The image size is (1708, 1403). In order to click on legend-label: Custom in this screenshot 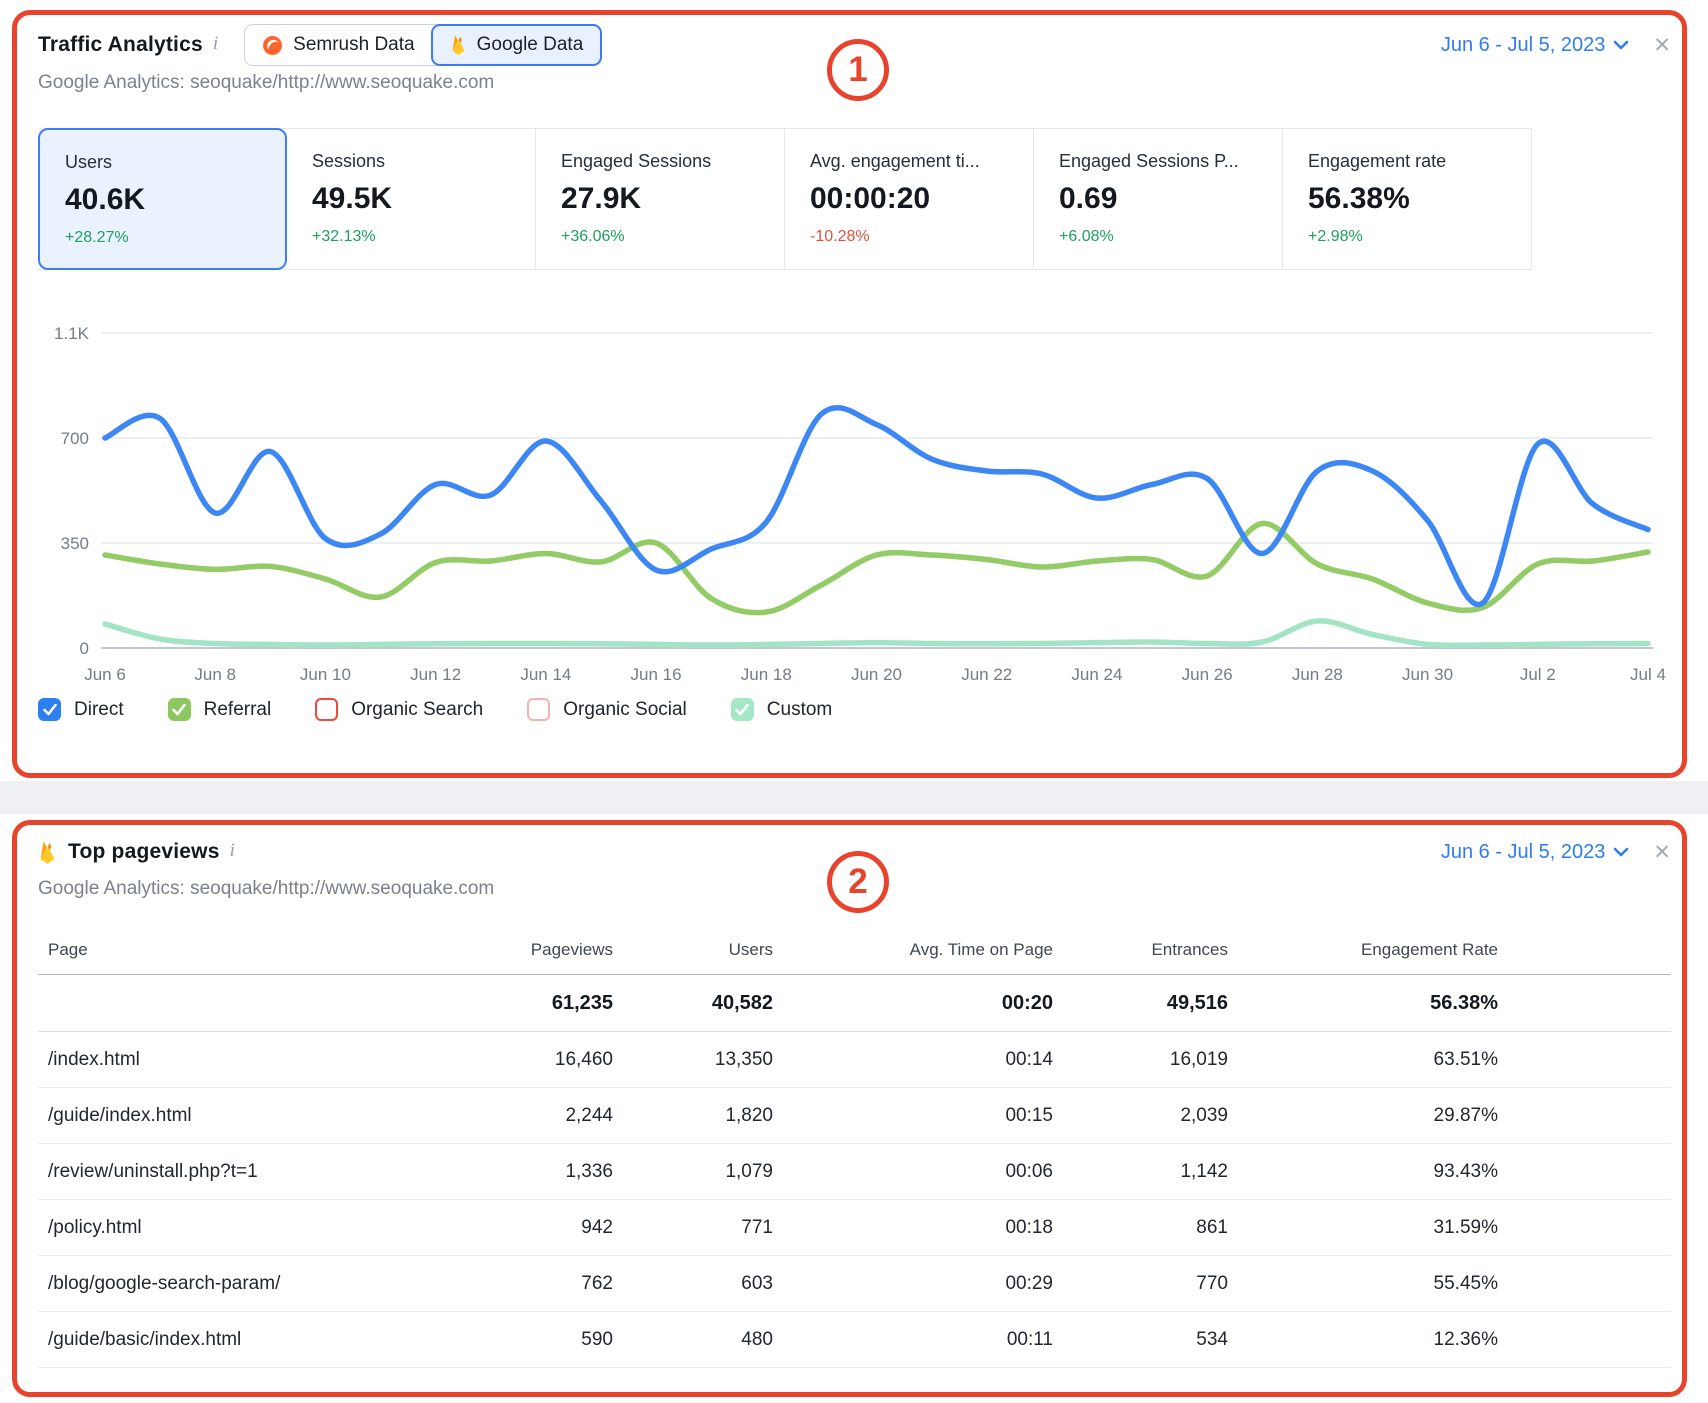, I will do `click(799, 709)`.